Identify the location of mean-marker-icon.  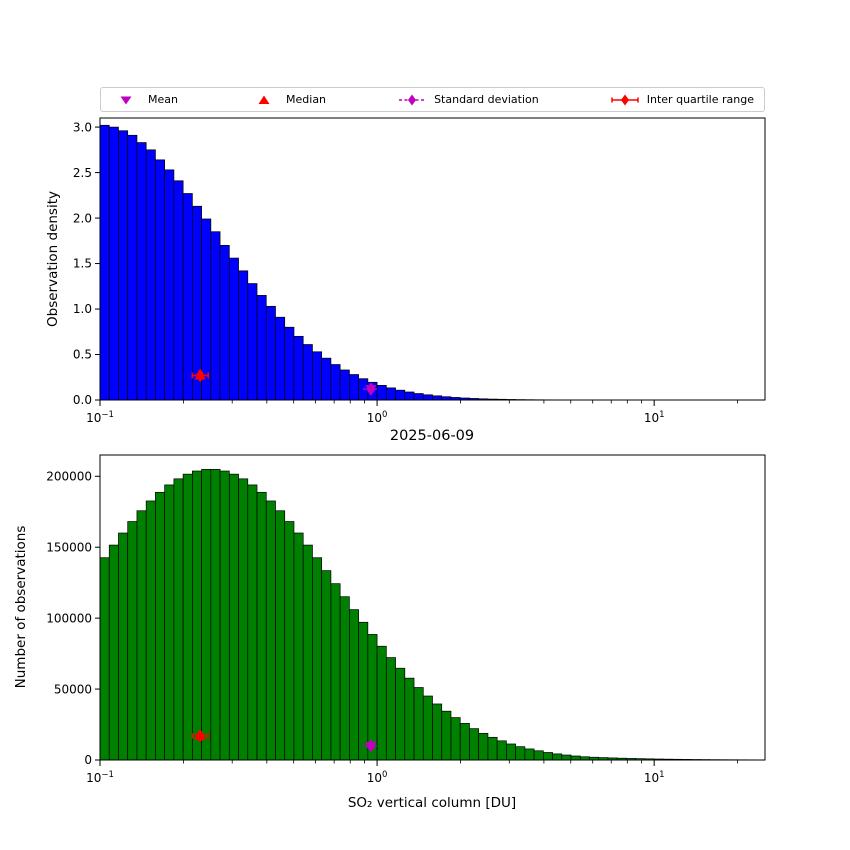
(126, 100).